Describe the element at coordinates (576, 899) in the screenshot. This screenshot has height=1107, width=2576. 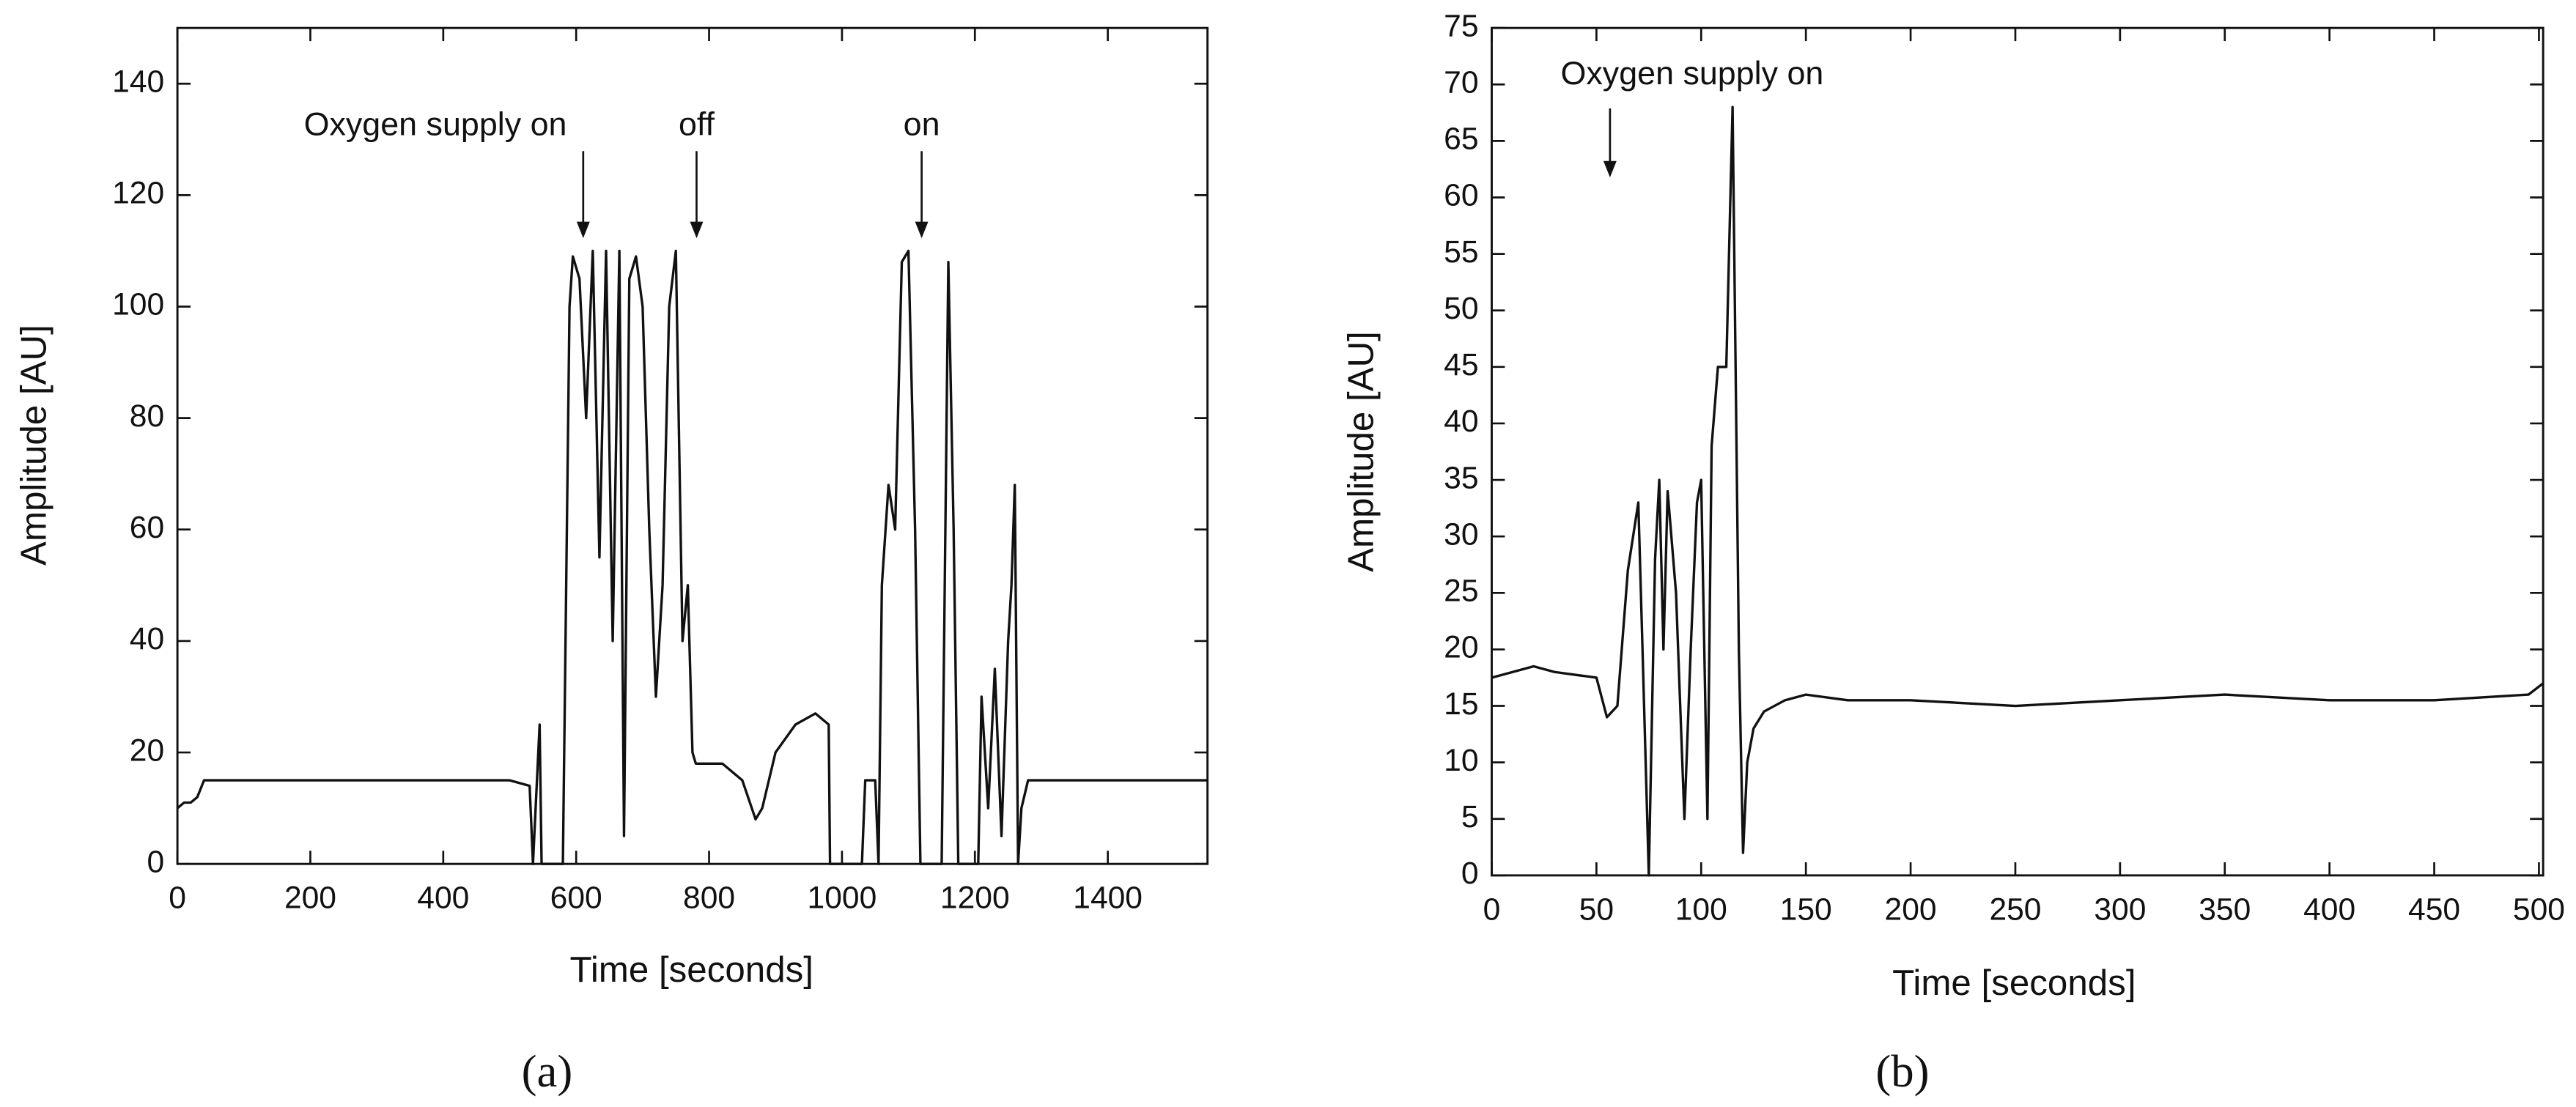
I see `x-tick-label: 600` at that location.